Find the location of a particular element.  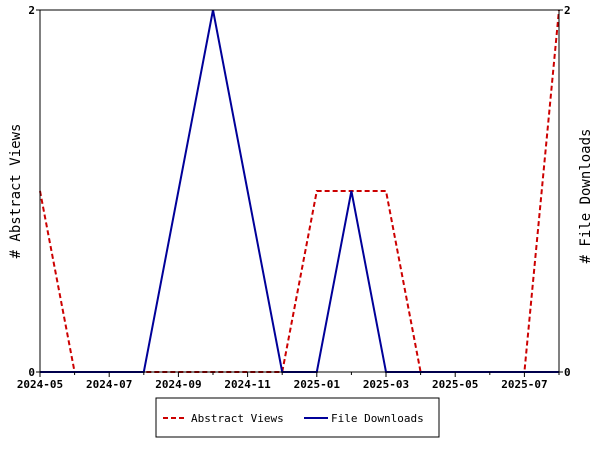

legend-box is located at coordinates (297, 417).